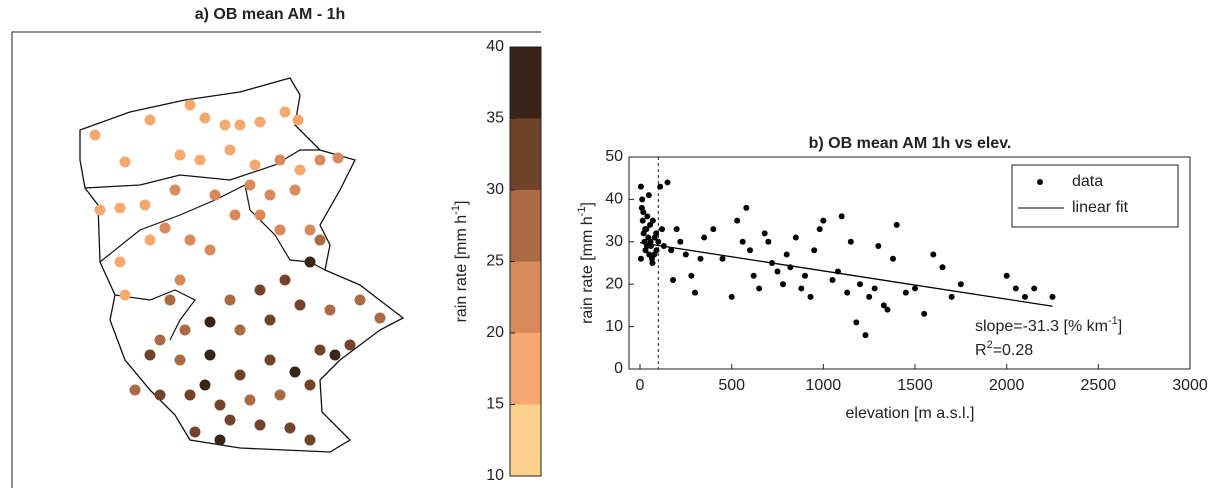  Describe the element at coordinates (461, 203) in the screenshot. I see `colorbar-label-part: ]` at that location.